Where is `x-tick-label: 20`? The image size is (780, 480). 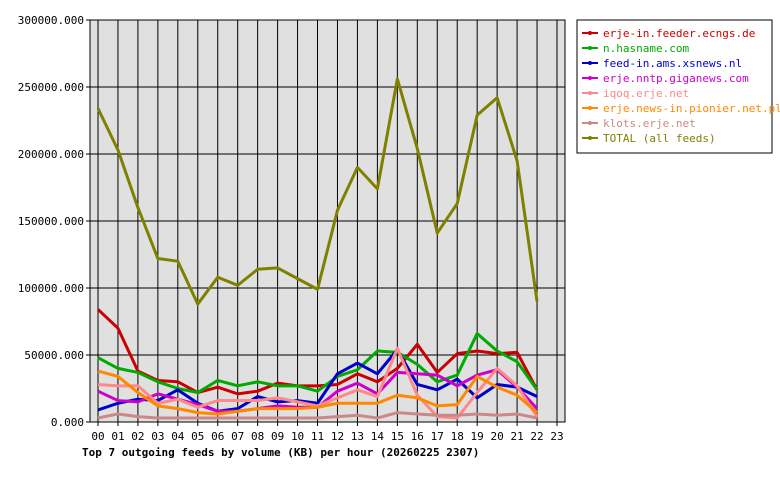 x-tick-label: 20 is located at coordinates (497, 436).